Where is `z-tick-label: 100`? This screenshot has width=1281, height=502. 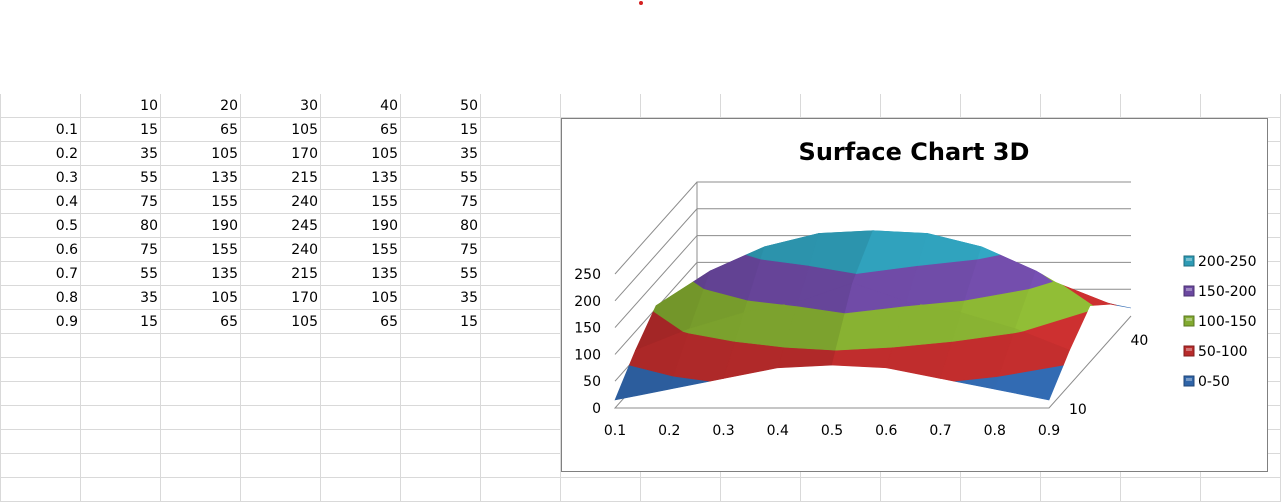 z-tick-label: 100 is located at coordinates (587, 355).